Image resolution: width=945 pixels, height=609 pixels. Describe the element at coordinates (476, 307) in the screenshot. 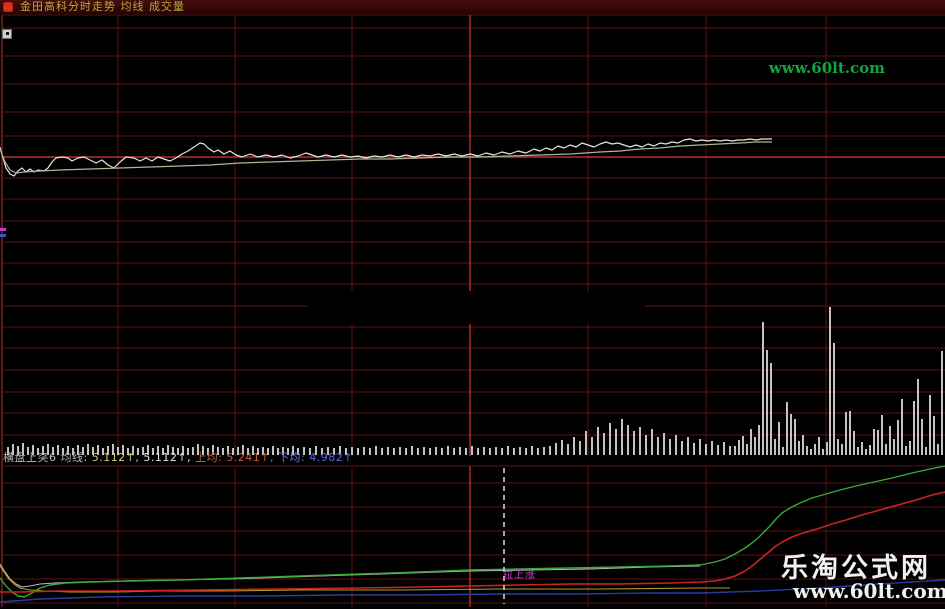

I see `censored-patch` at that location.